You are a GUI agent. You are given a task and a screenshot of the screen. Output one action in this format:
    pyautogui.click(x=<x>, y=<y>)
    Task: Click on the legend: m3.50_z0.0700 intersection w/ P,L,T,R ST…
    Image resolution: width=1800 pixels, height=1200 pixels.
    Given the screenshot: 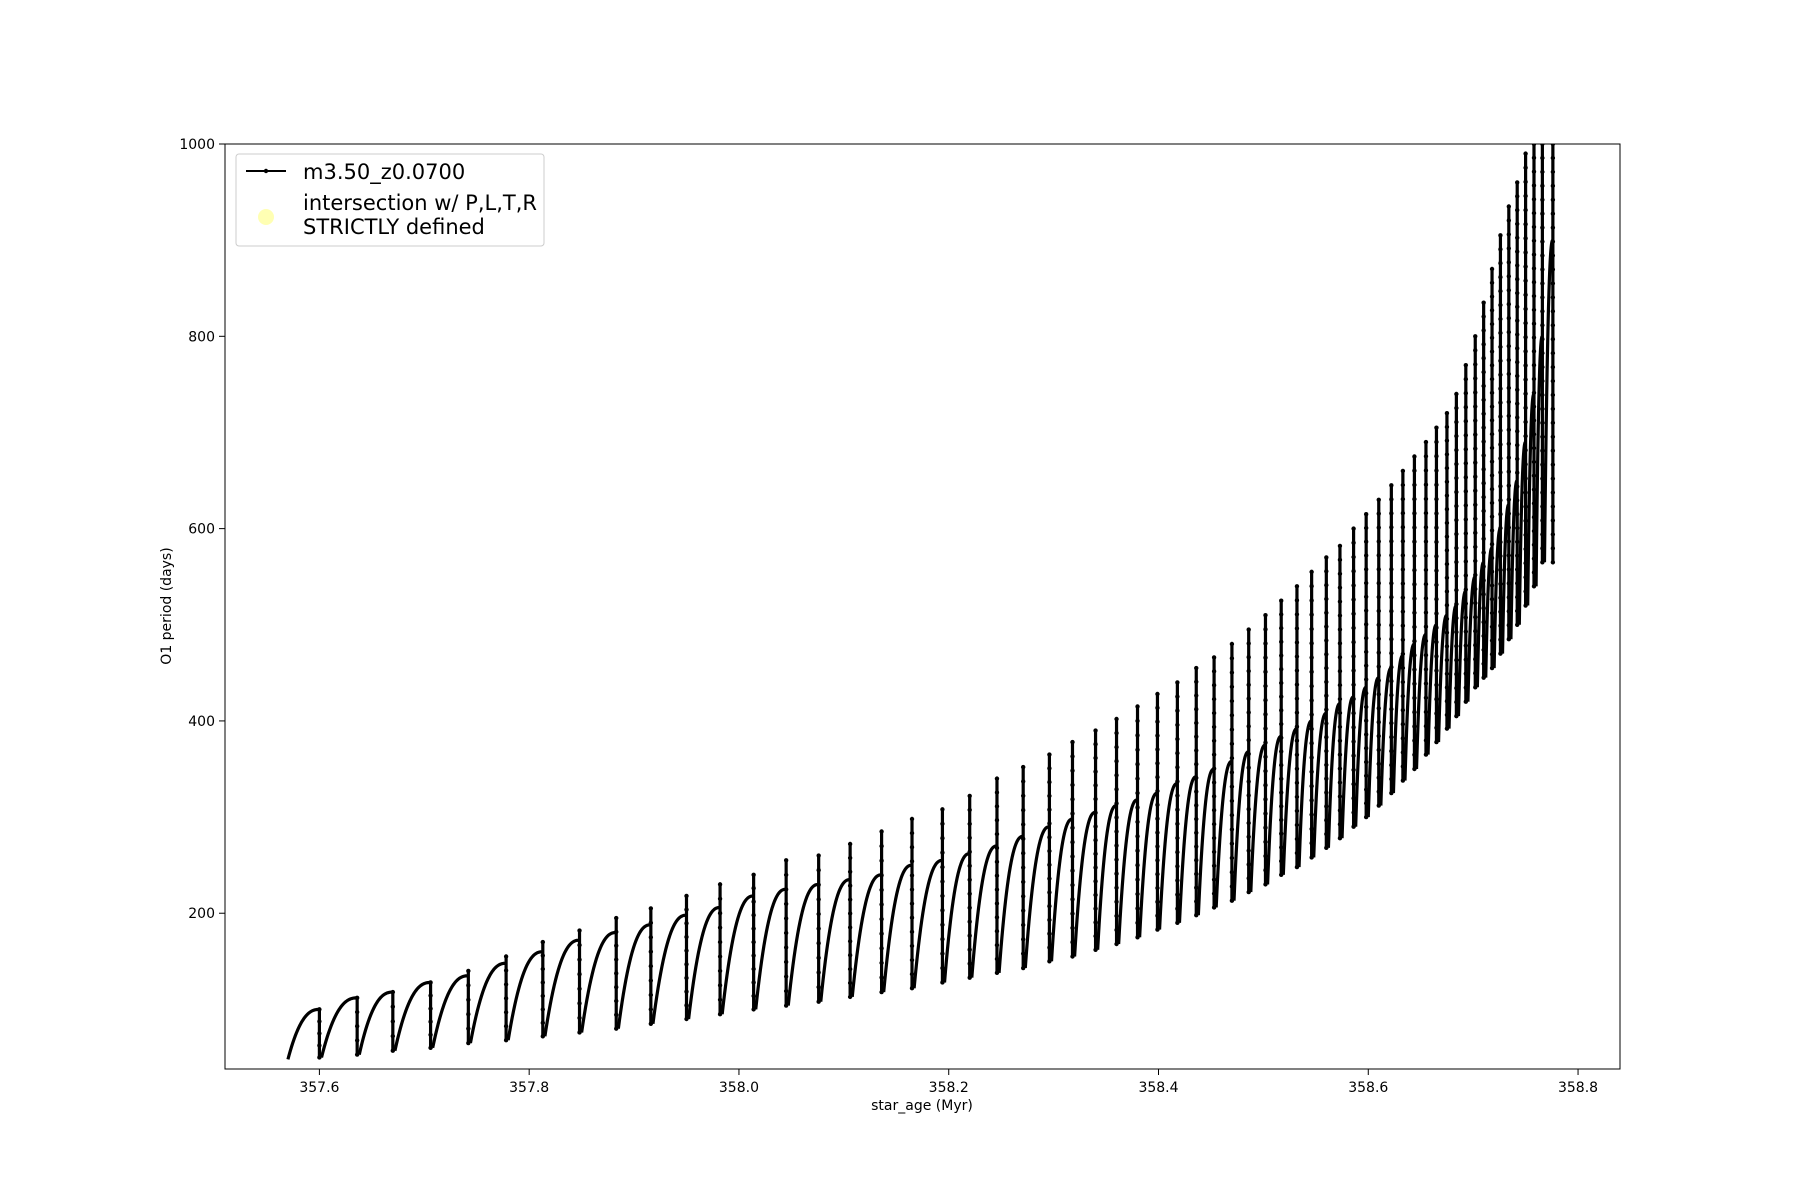 What is the action you would take?
    pyautogui.click(x=390, y=200)
    